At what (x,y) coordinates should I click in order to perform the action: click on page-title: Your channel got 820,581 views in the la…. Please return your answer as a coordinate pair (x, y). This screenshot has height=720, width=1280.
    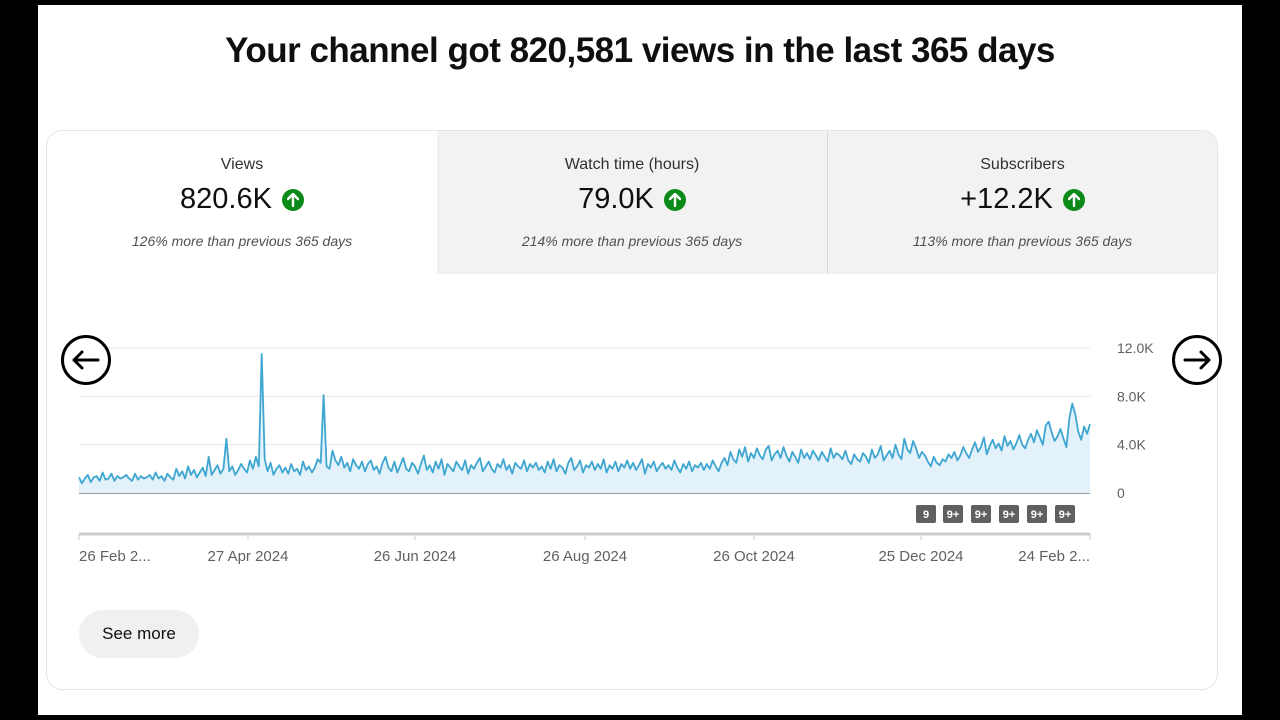
    Looking at the image, I should click on (640, 50).